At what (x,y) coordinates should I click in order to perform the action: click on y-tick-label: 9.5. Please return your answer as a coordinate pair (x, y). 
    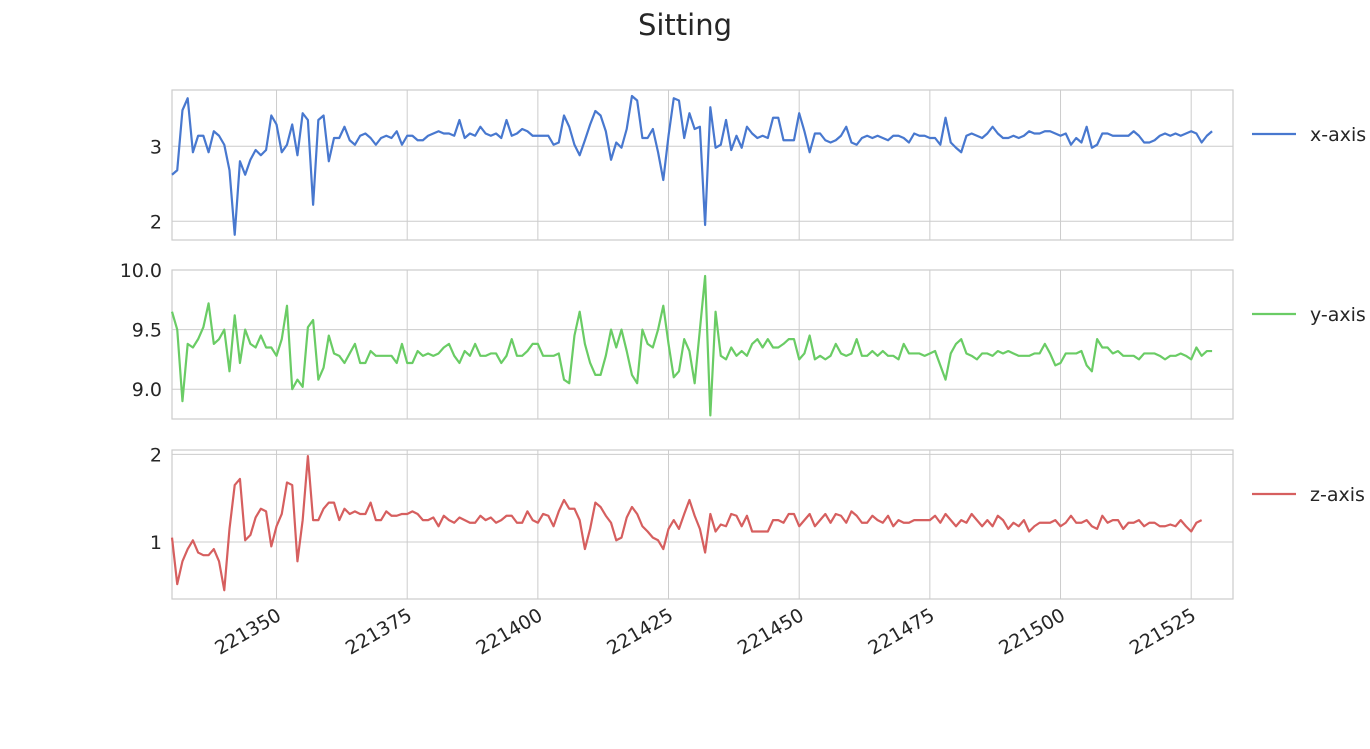
    Looking at the image, I should click on (147, 331).